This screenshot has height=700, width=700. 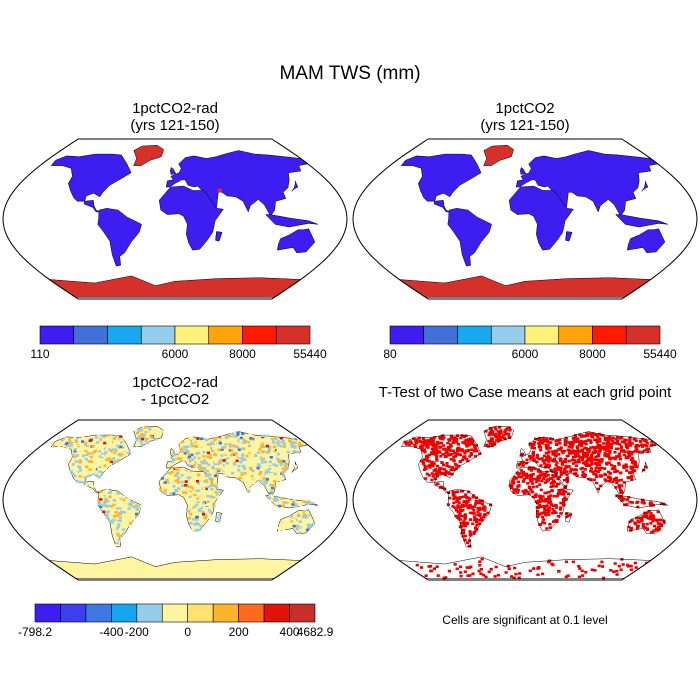 I want to click on coast-southAmerica, so click(x=469, y=518).